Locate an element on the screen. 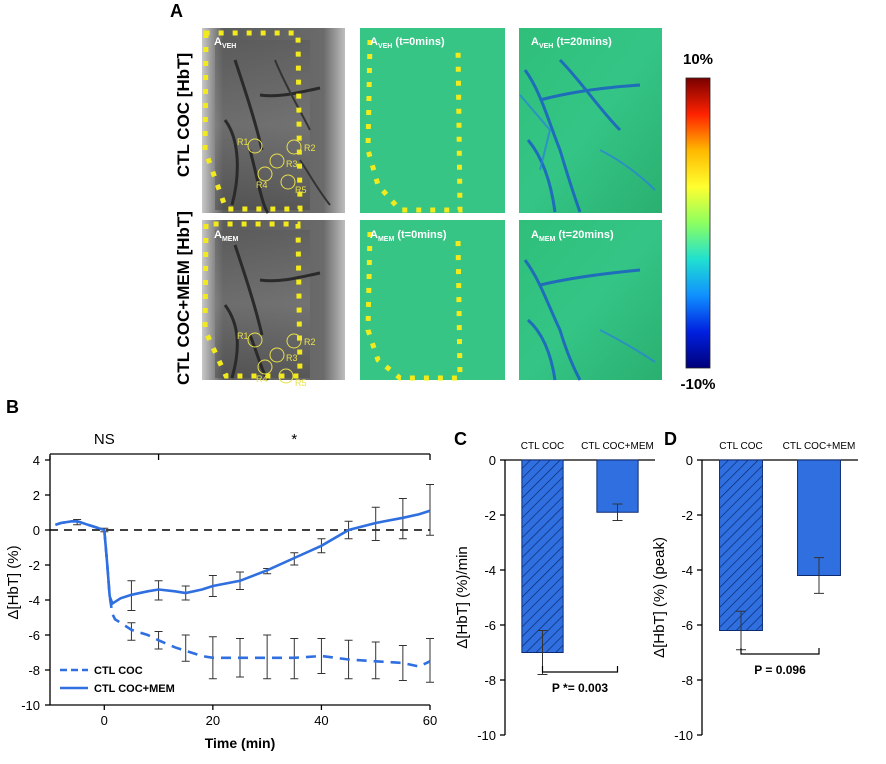  legend-label: CTL COC+MEM is located at coordinates (134, 689).